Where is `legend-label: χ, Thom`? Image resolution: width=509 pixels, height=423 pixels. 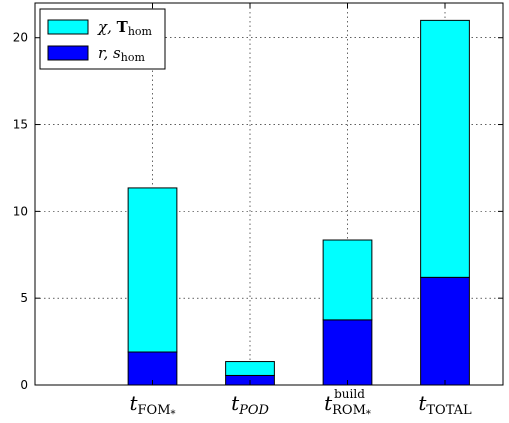 legend-label: χ, Thom is located at coordinates (125, 28).